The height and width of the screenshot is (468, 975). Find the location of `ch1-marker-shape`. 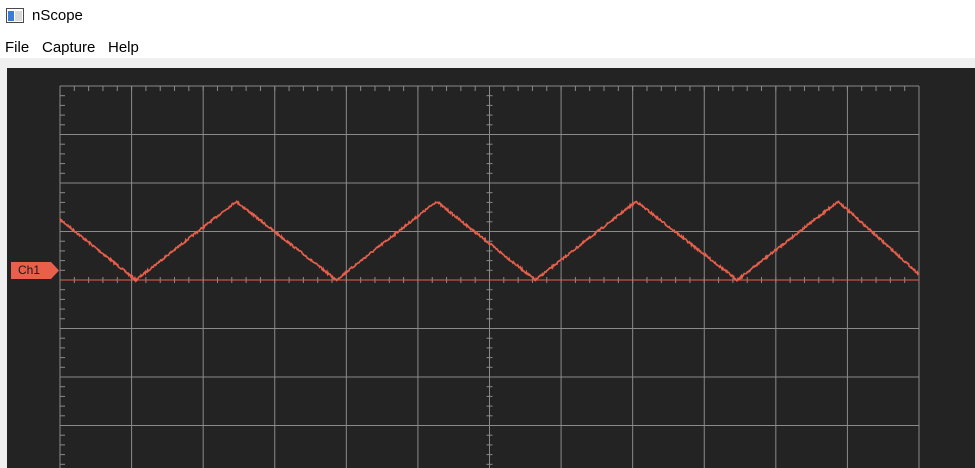

ch1-marker-shape is located at coordinates (35, 270).